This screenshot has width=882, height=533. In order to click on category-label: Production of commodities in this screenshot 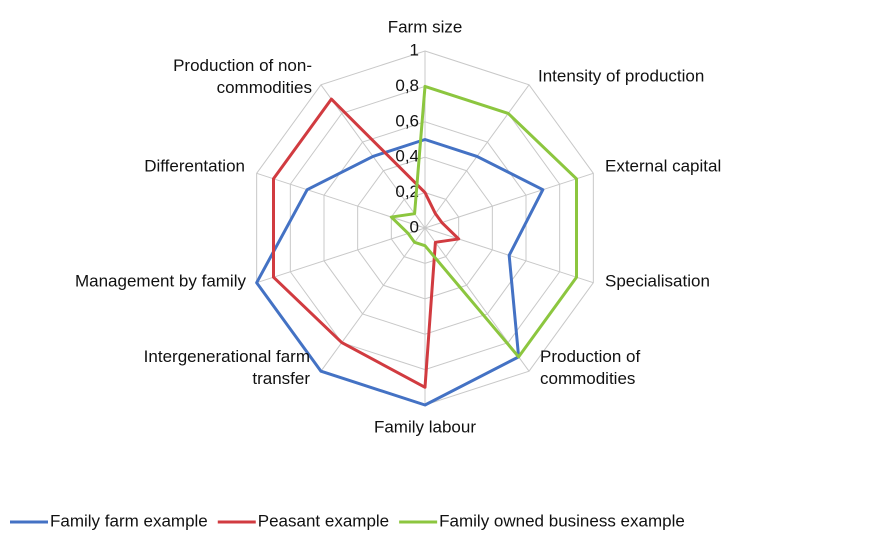, I will do `click(590, 367)`.